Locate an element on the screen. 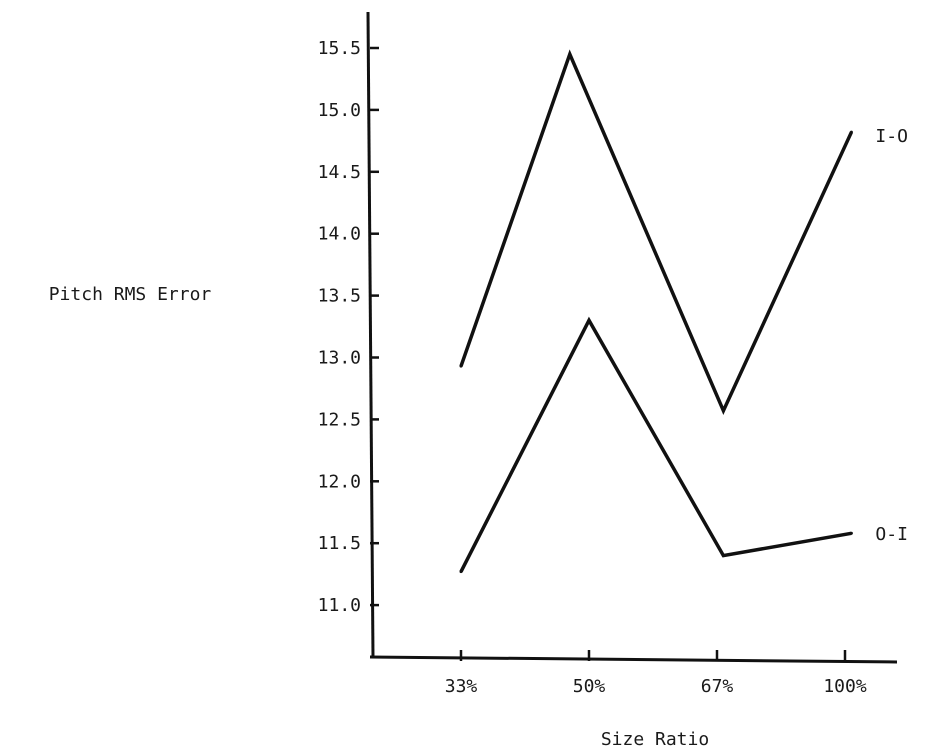 Image resolution: width=930 pixels, height=755 pixels. y-tick-label: 12.5 is located at coordinates (339, 419).